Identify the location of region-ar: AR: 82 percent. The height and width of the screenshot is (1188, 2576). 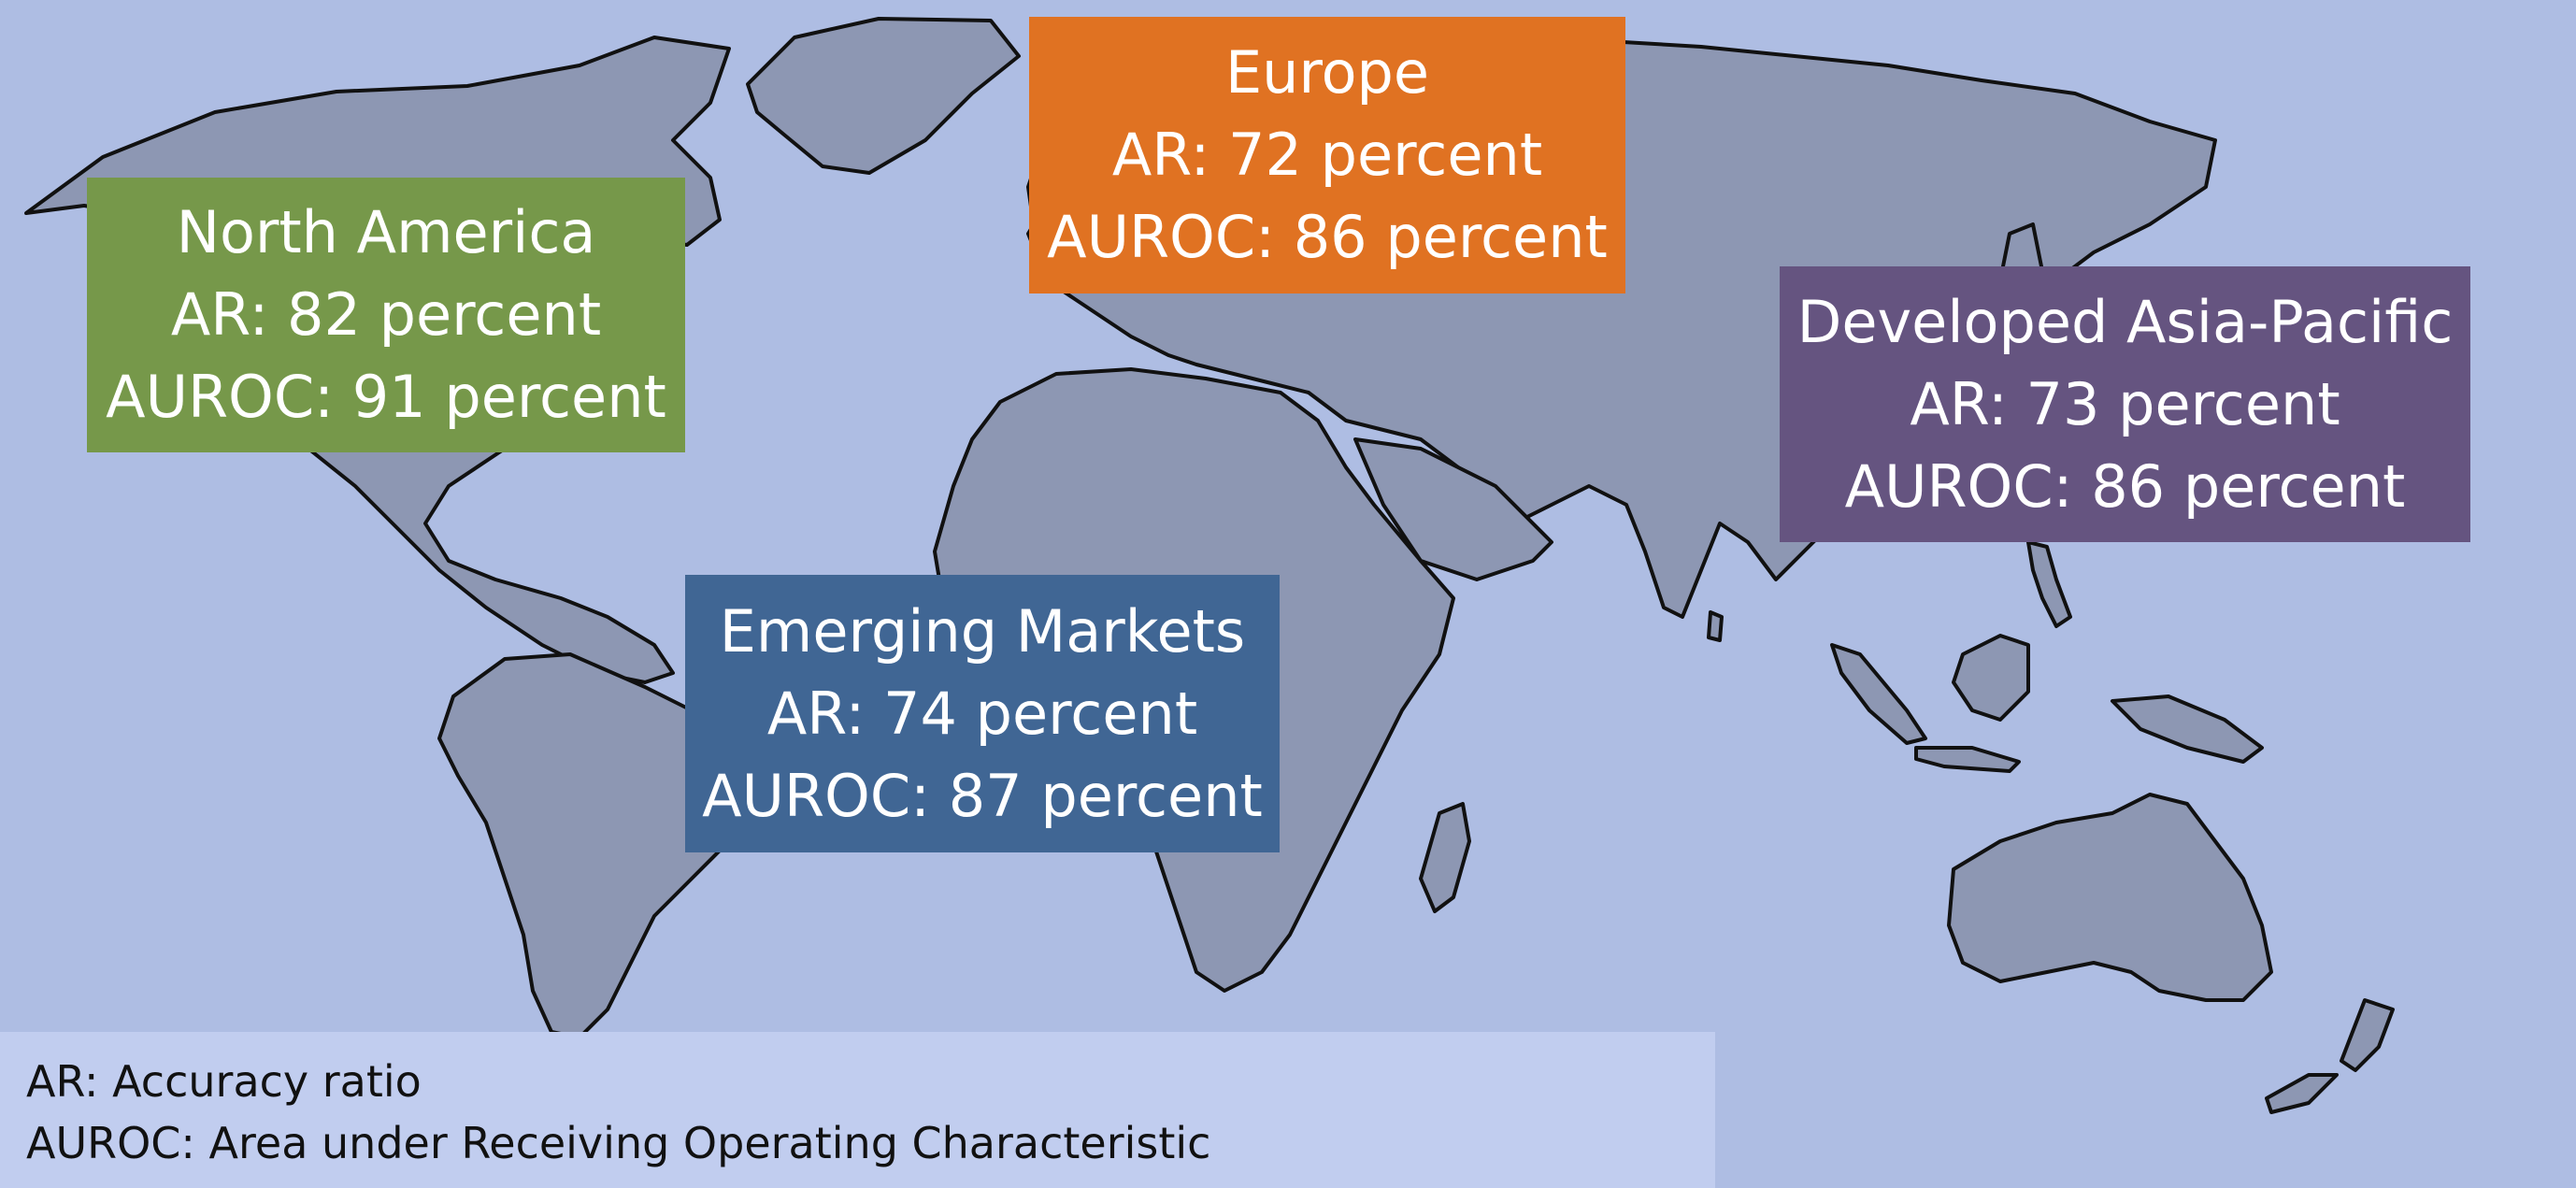
(386, 314).